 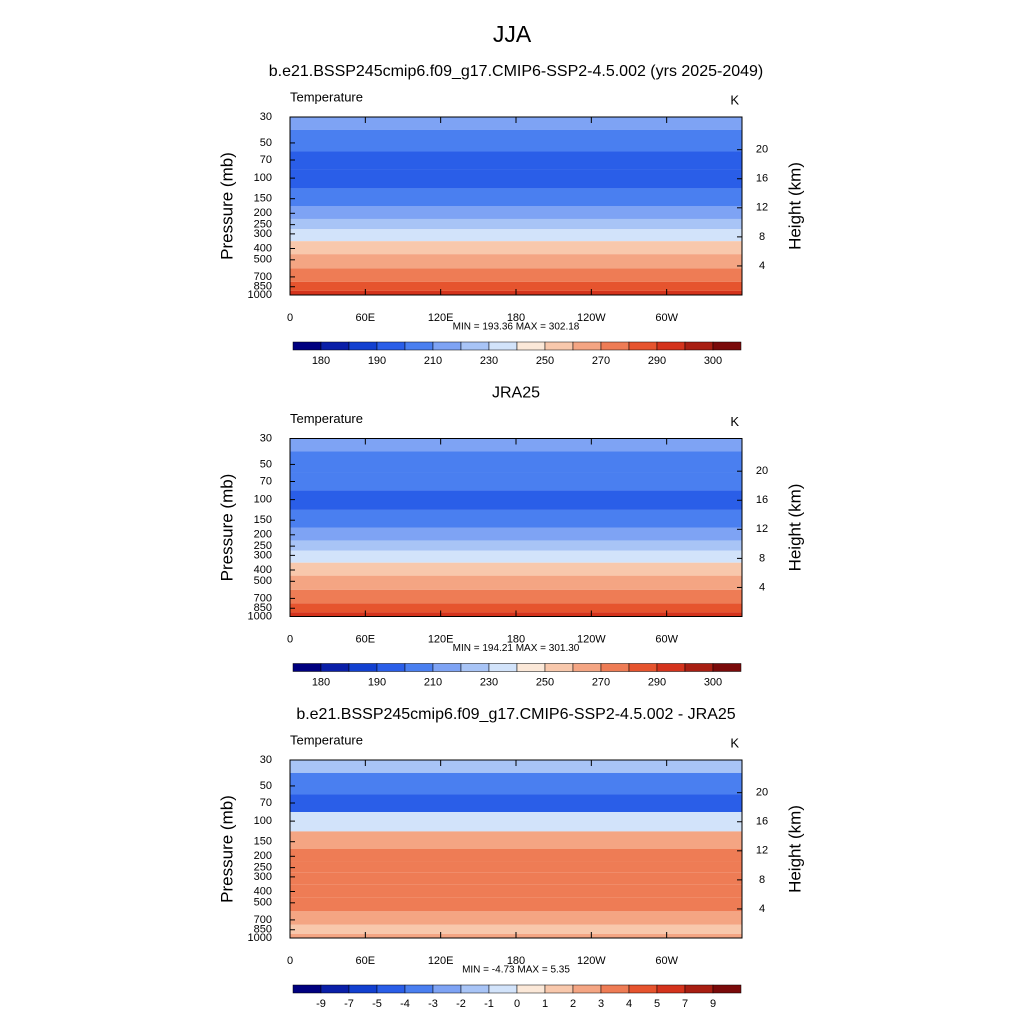 What do you see at coordinates (591, 961) in the screenshot?
I see `x-tick-label: 120W` at bounding box center [591, 961].